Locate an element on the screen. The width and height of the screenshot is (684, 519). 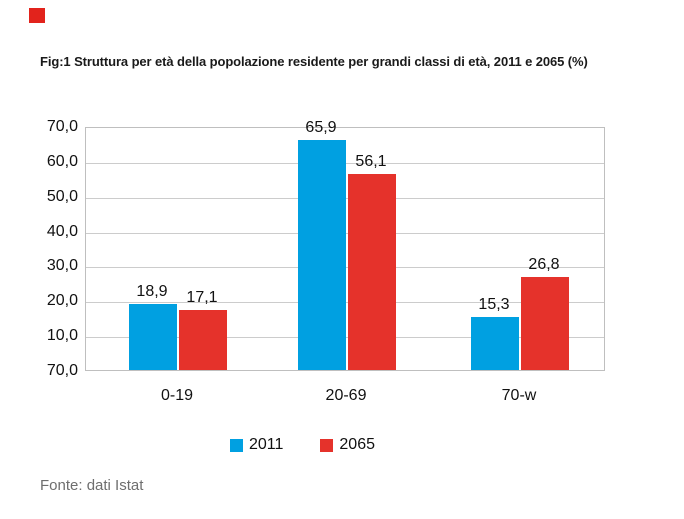
y-axis-label: 10,0 is located at coordinates (62, 335).